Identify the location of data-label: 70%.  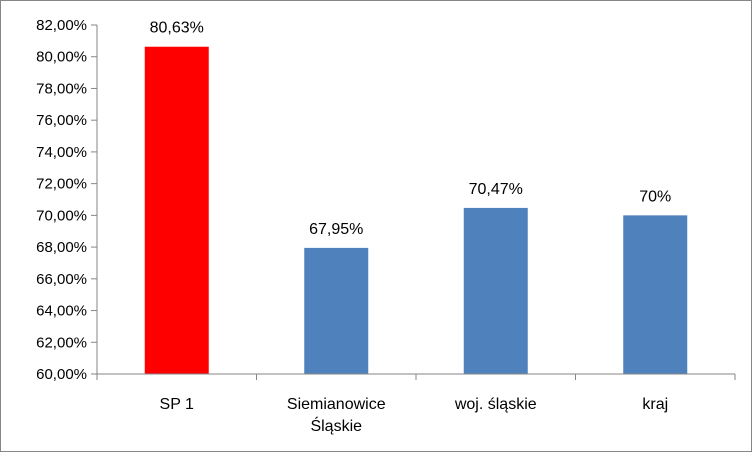
(655, 196).